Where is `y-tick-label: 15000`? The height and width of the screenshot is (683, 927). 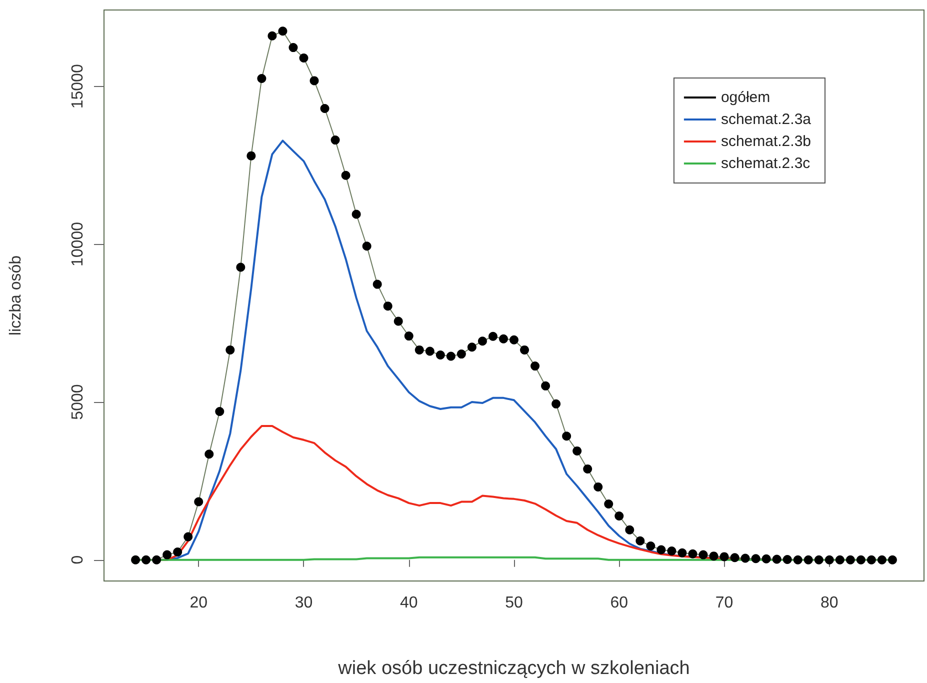 y-tick-label: 15000 is located at coordinates (78, 86).